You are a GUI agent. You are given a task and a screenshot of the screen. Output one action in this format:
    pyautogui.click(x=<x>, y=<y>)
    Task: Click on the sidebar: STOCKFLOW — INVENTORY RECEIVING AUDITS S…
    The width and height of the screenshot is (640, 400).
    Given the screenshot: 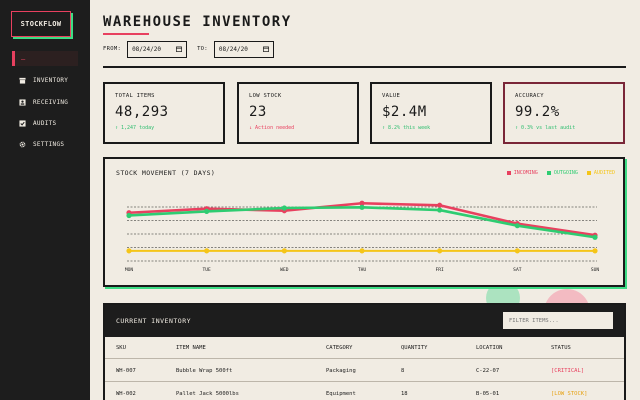 What is the action you would take?
    pyautogui.click(x=45, y=200)
    